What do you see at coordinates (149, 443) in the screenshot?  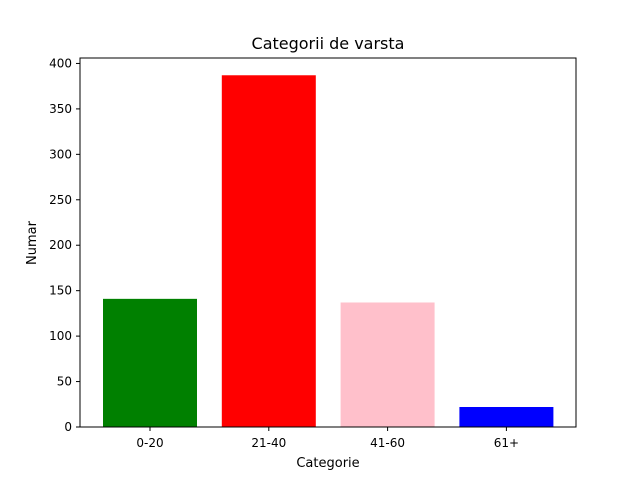 I see `x-tick-label: 0-20` at bounding box center [149, 443].